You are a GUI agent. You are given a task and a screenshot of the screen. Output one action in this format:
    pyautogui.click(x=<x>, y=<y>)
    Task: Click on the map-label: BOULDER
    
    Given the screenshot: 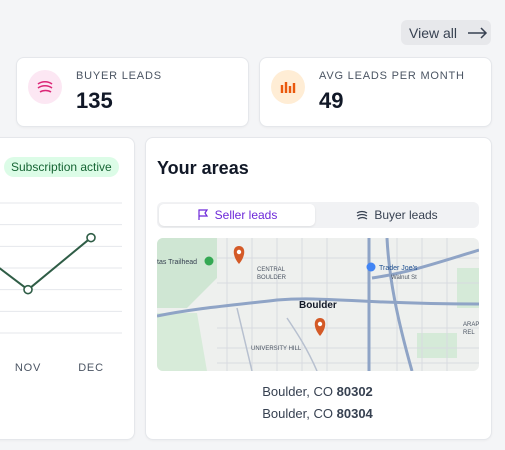 What is the action you would take?
    pyautogui.click(x=272, y=278)
    